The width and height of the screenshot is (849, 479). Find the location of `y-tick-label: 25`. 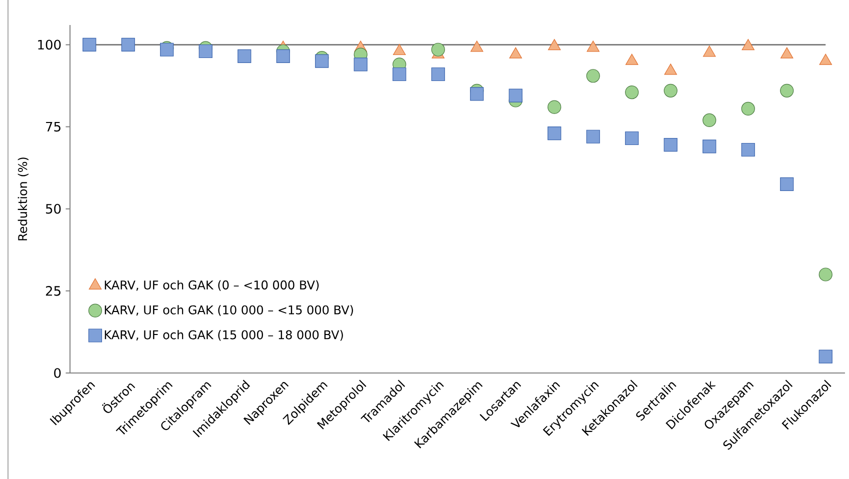

y-tick-label: 25 is located at coordinates (53, 291).